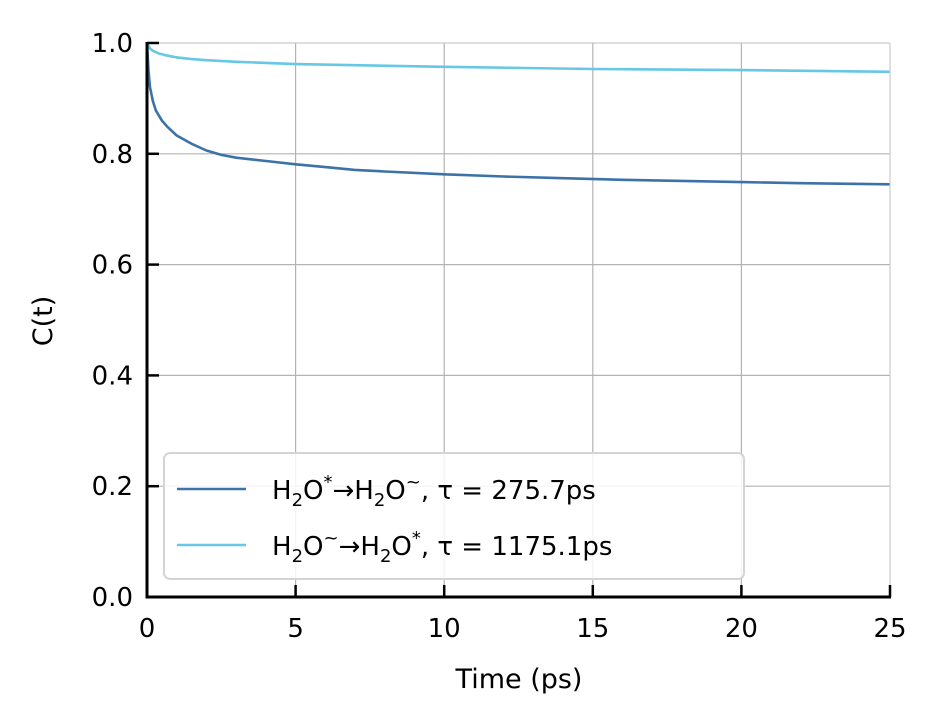 This screenshot has height=724, width=942. Describe the element at coordinates (519, 679) in the screenshot. I see `x-axis-label: Time (ps)` at that location.